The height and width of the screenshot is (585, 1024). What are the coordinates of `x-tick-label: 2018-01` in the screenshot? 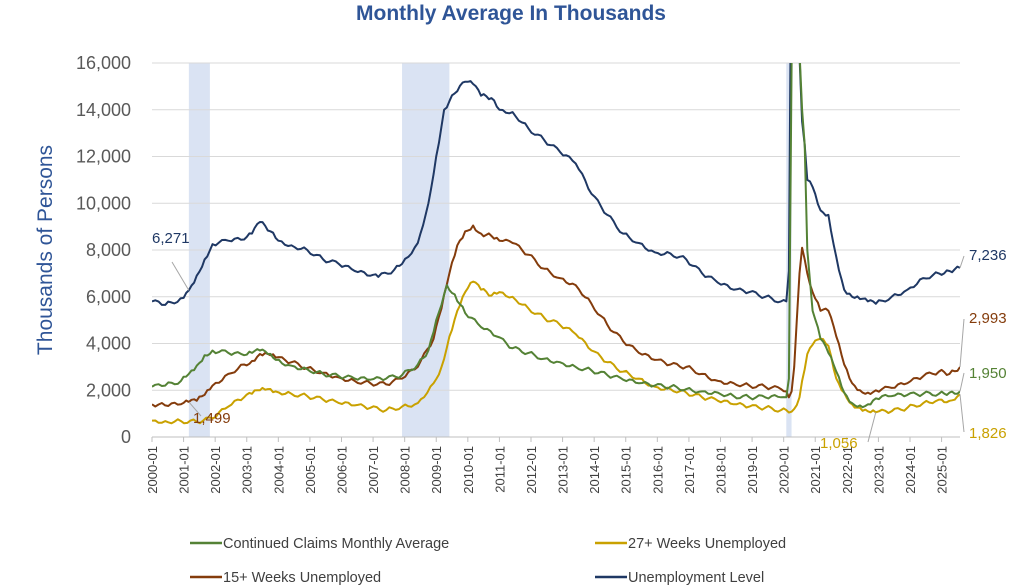 It's located at (720, 470).